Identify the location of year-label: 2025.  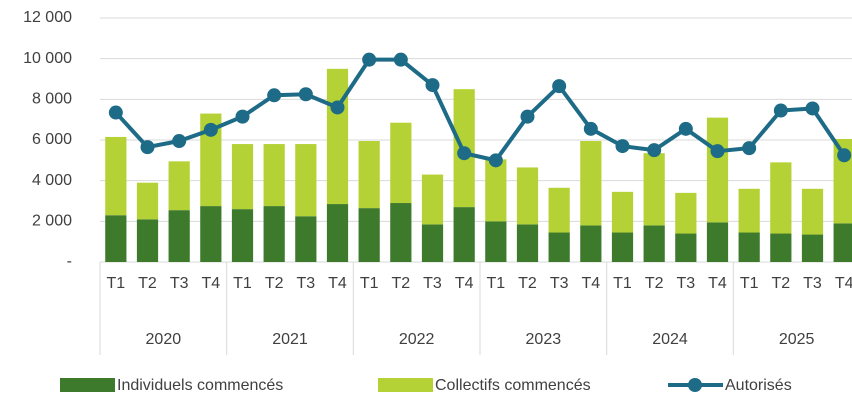
(797, 339).